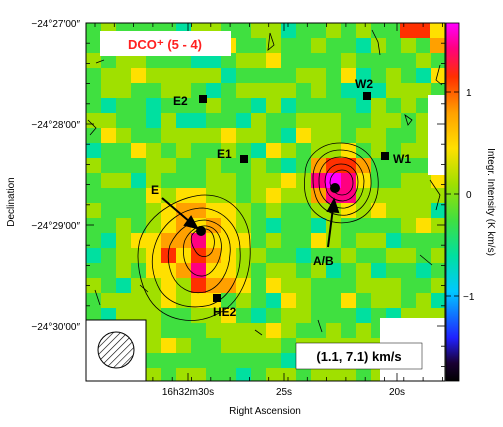 The image size is (503, 427). Describe the element at coordinates (469, 195) in the screenshot. I see `colorbar-tick-label: 0` at that location.